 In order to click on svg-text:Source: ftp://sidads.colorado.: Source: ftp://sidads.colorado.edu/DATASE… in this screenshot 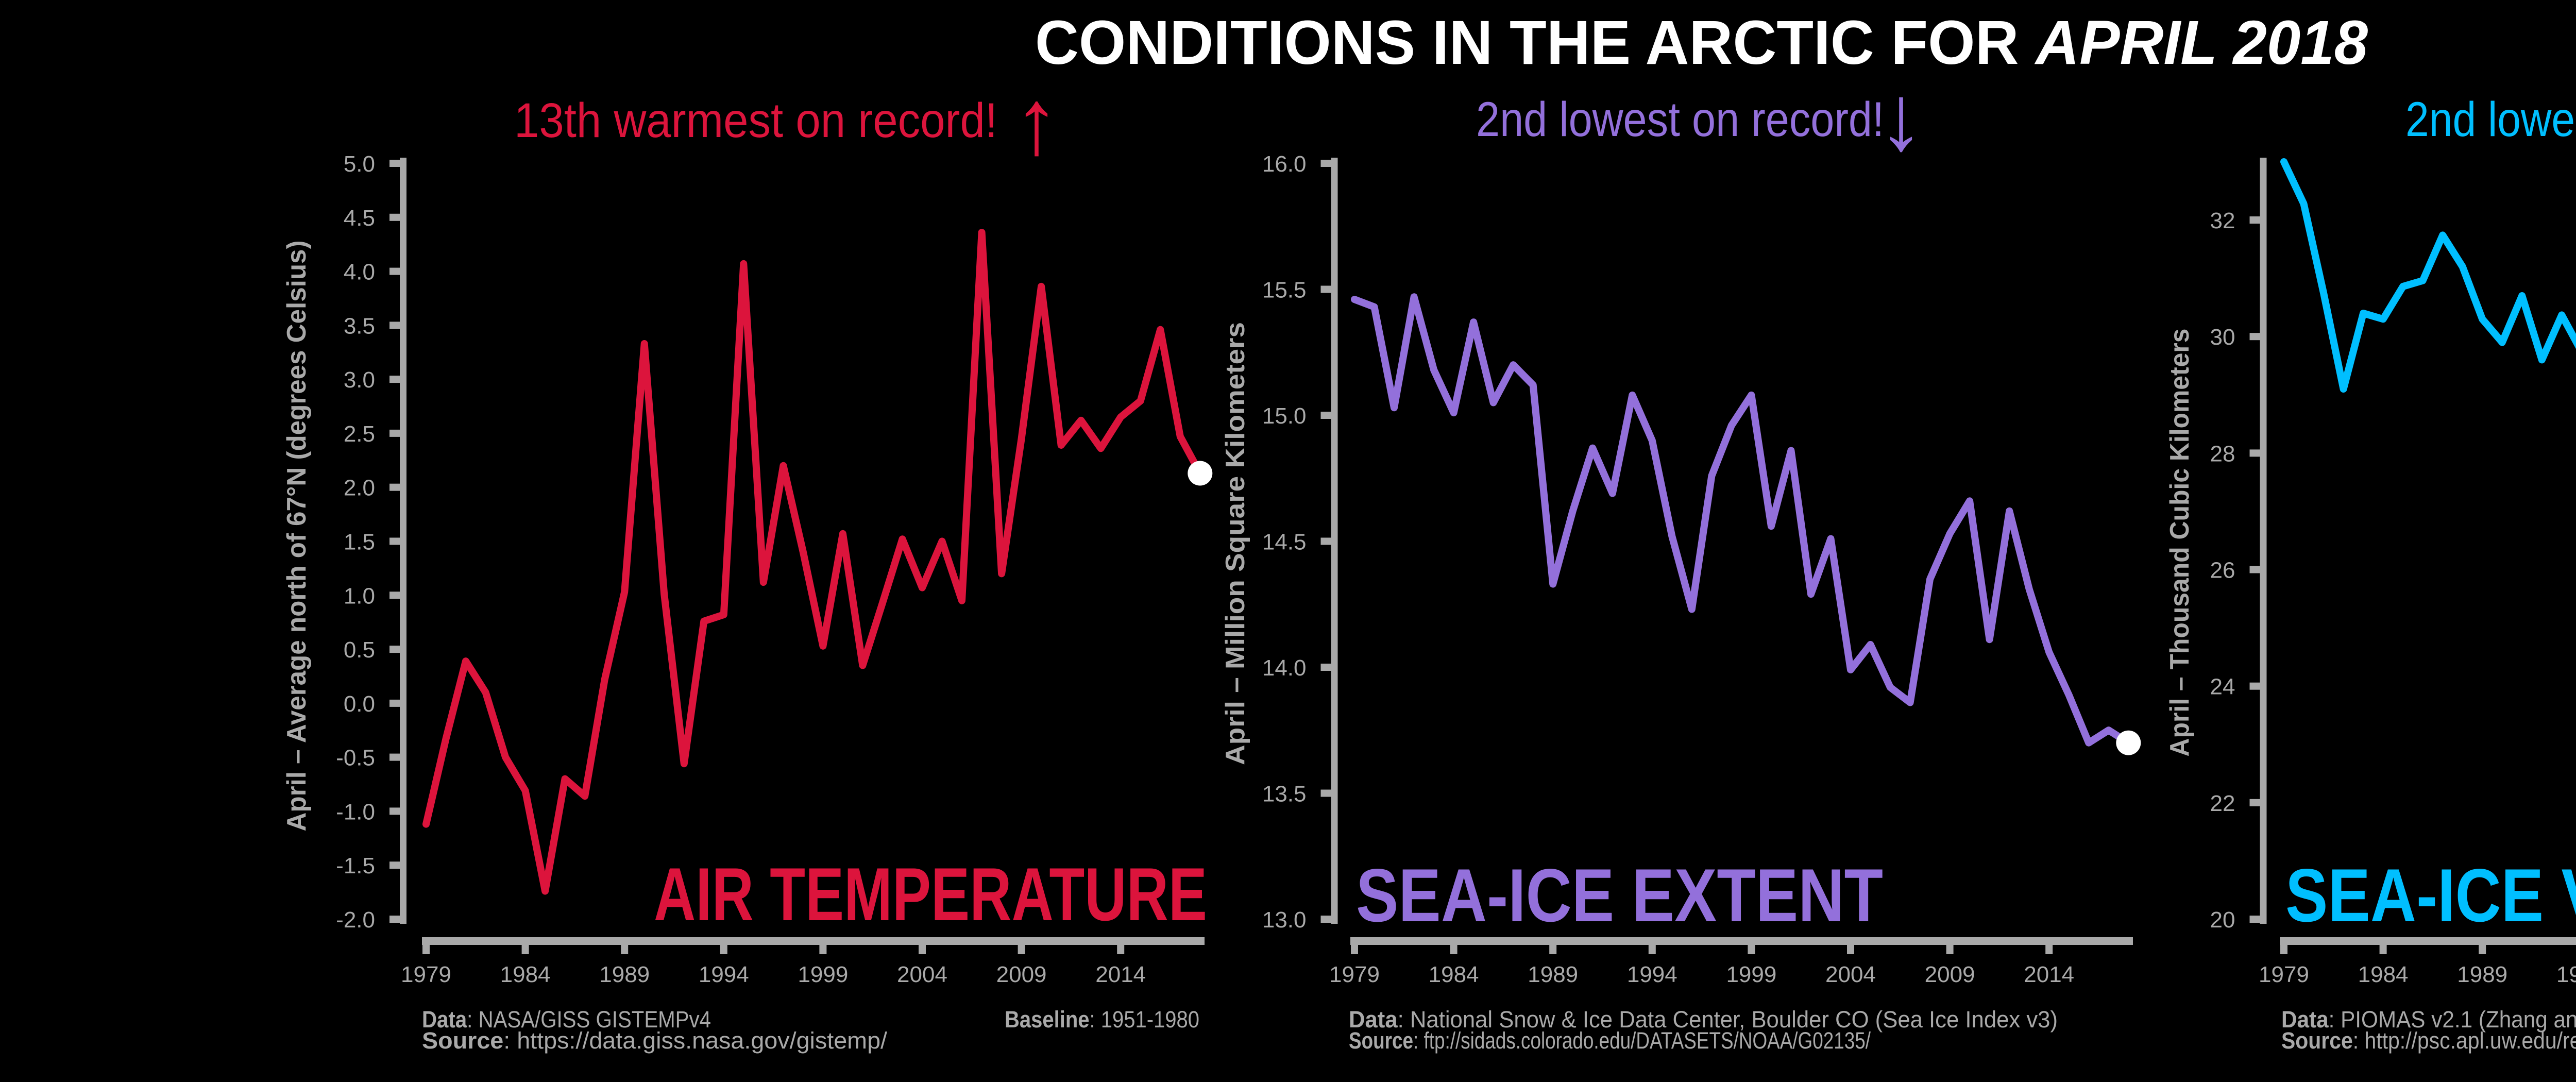, I will do `click(1610, 1040)`.